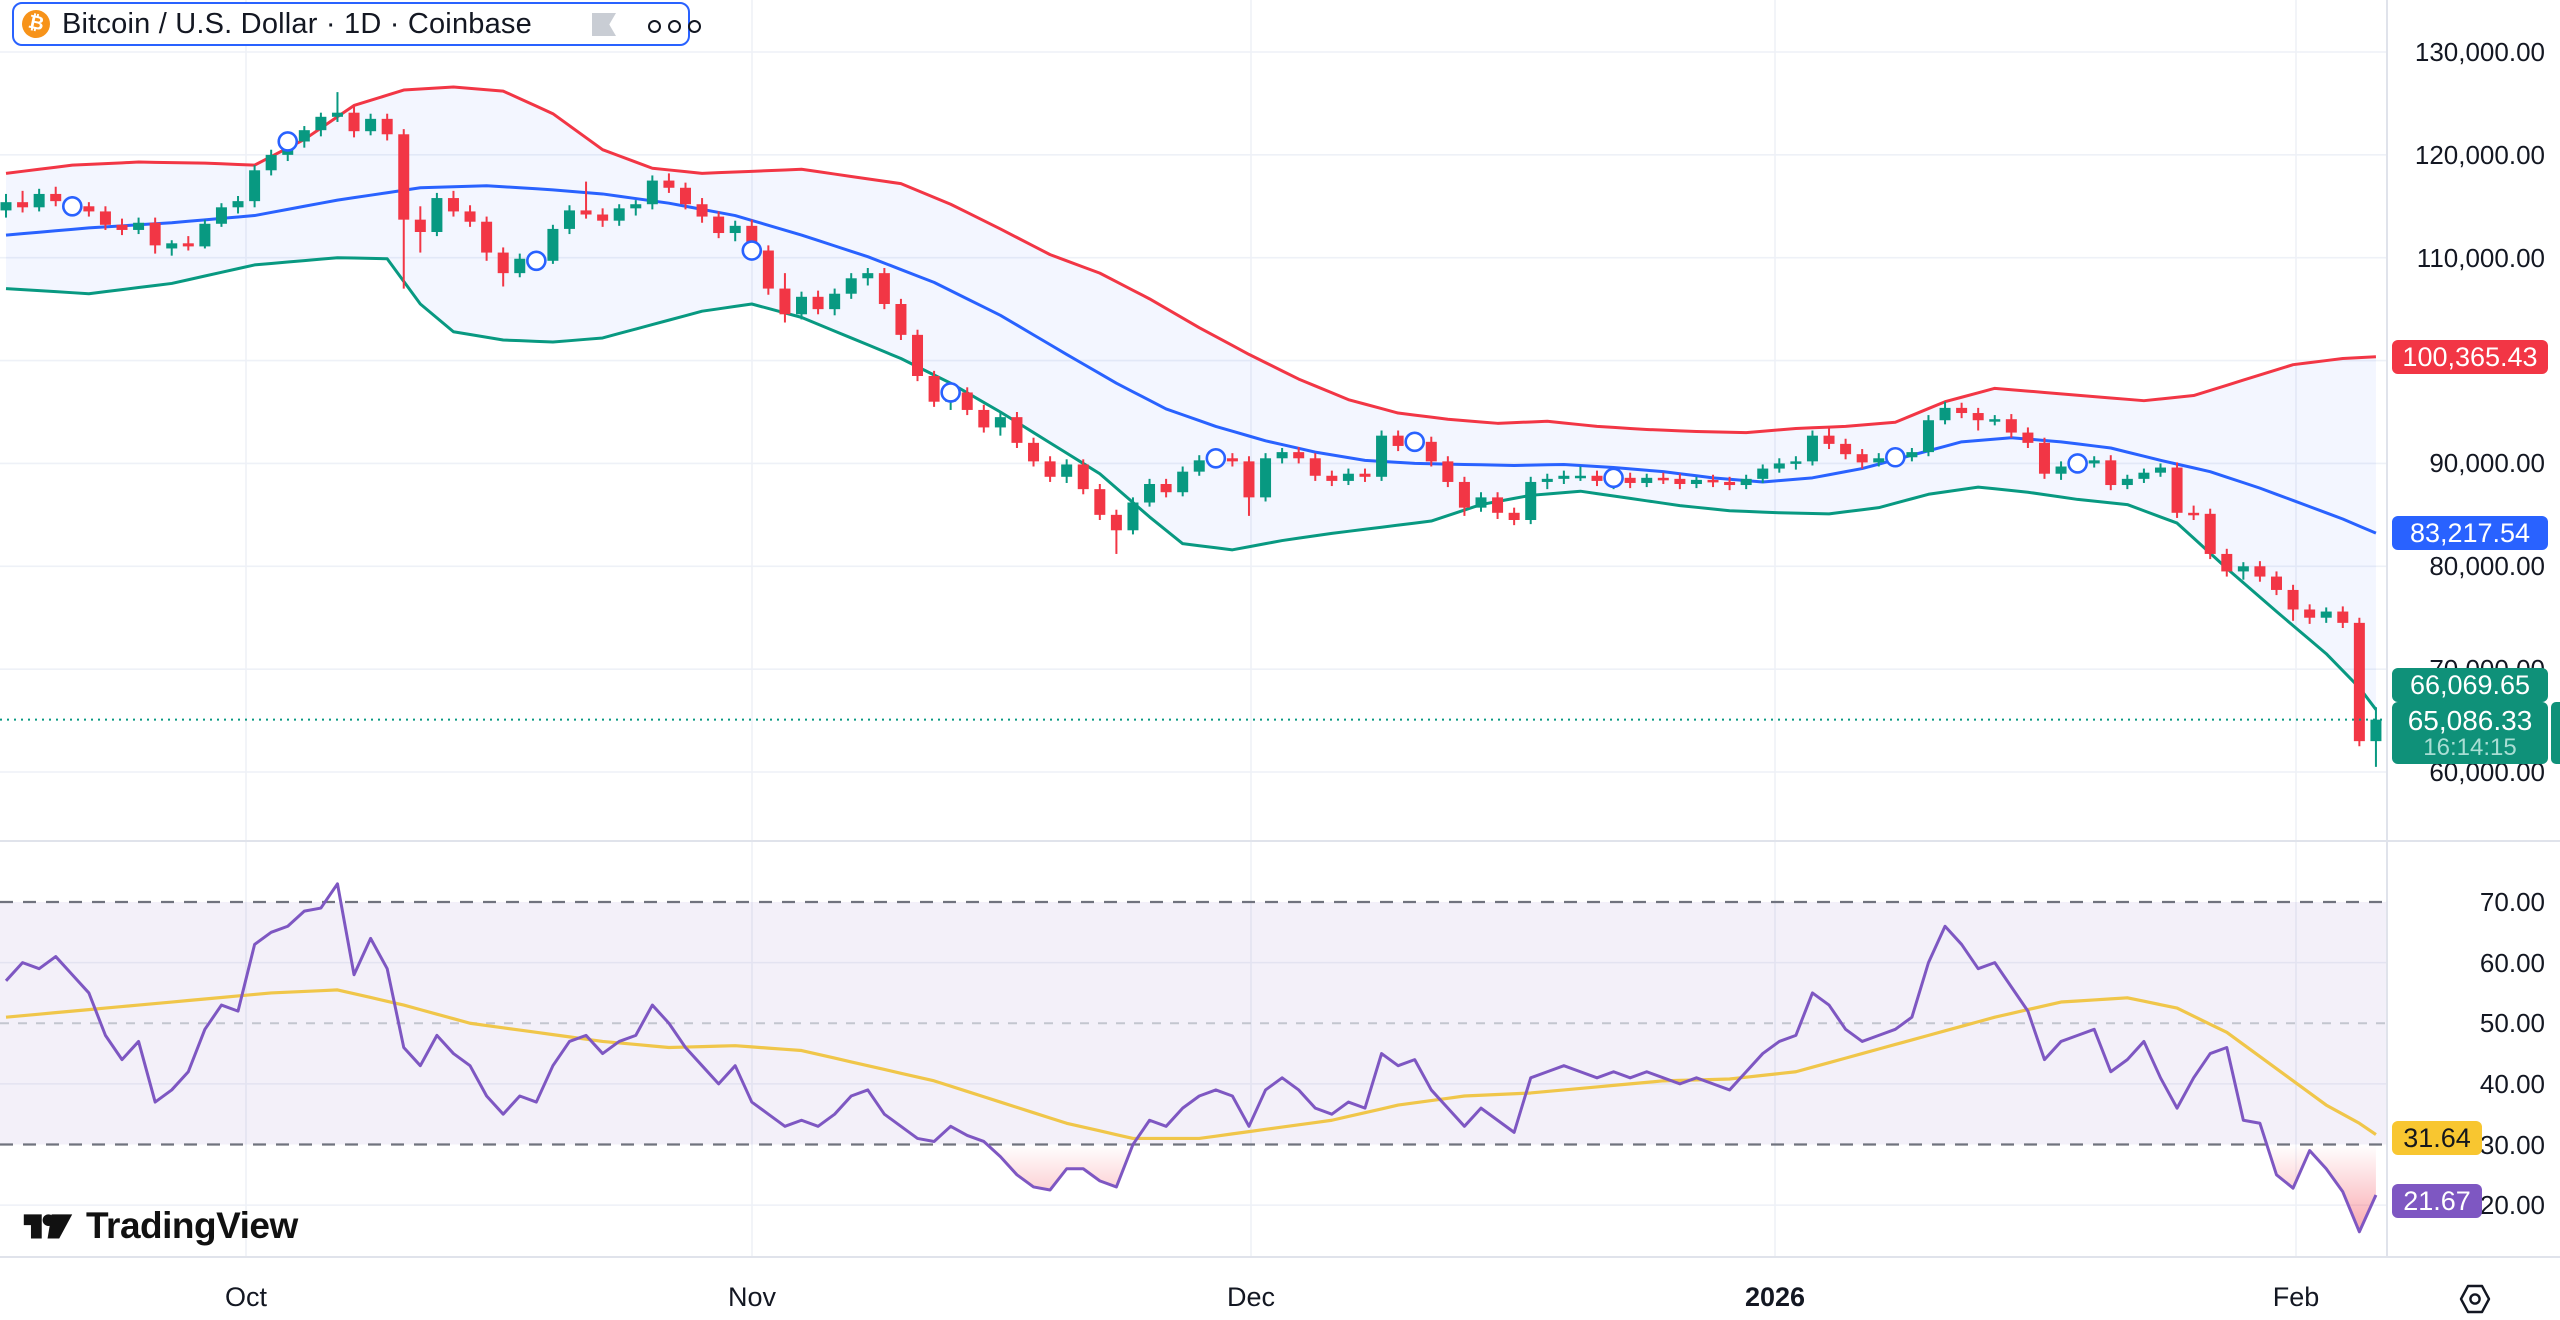 This screenshot has height=1320, width=2560. What do you see at coordinates (2296, 1297) in the screenshot?
I see `time-axis-label-feb: Feb` at bounding box center [2296, 1297].